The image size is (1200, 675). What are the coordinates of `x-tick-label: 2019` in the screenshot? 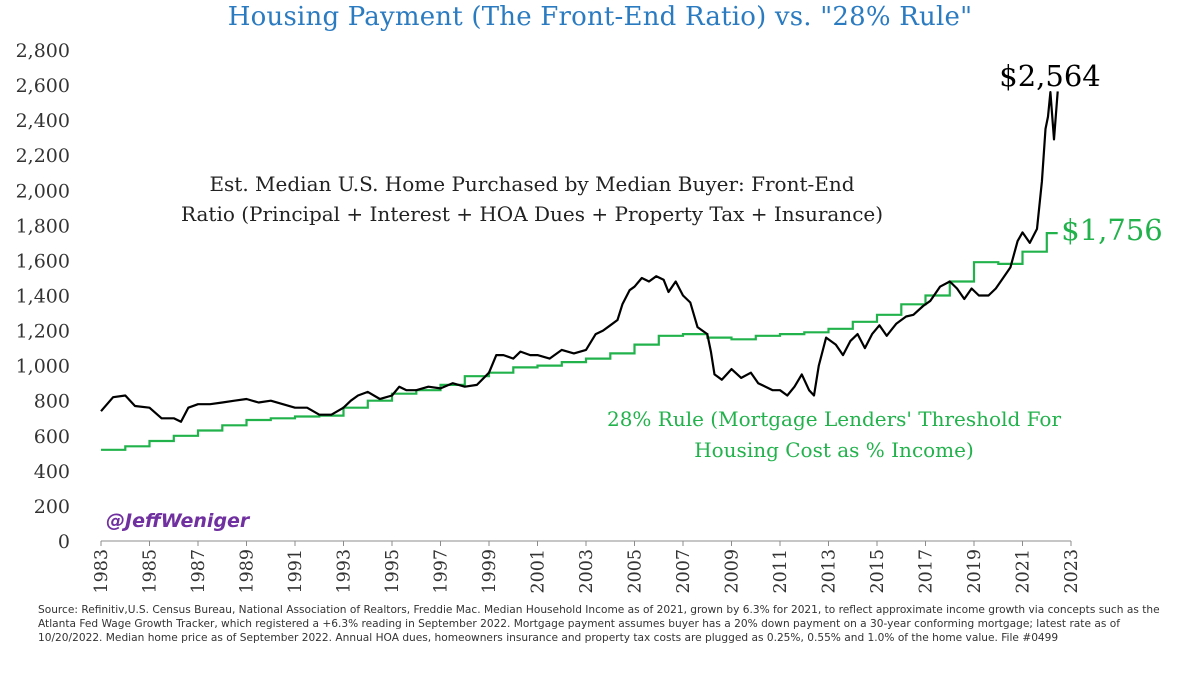 It's located at (975, 571).